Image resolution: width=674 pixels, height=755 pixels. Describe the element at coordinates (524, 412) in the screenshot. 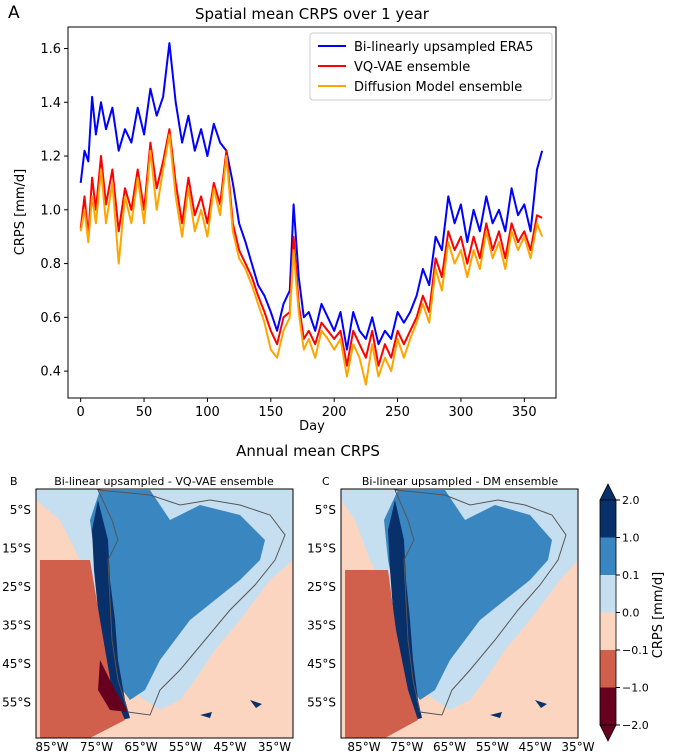

I see `x-tick-label: 350` at that location.